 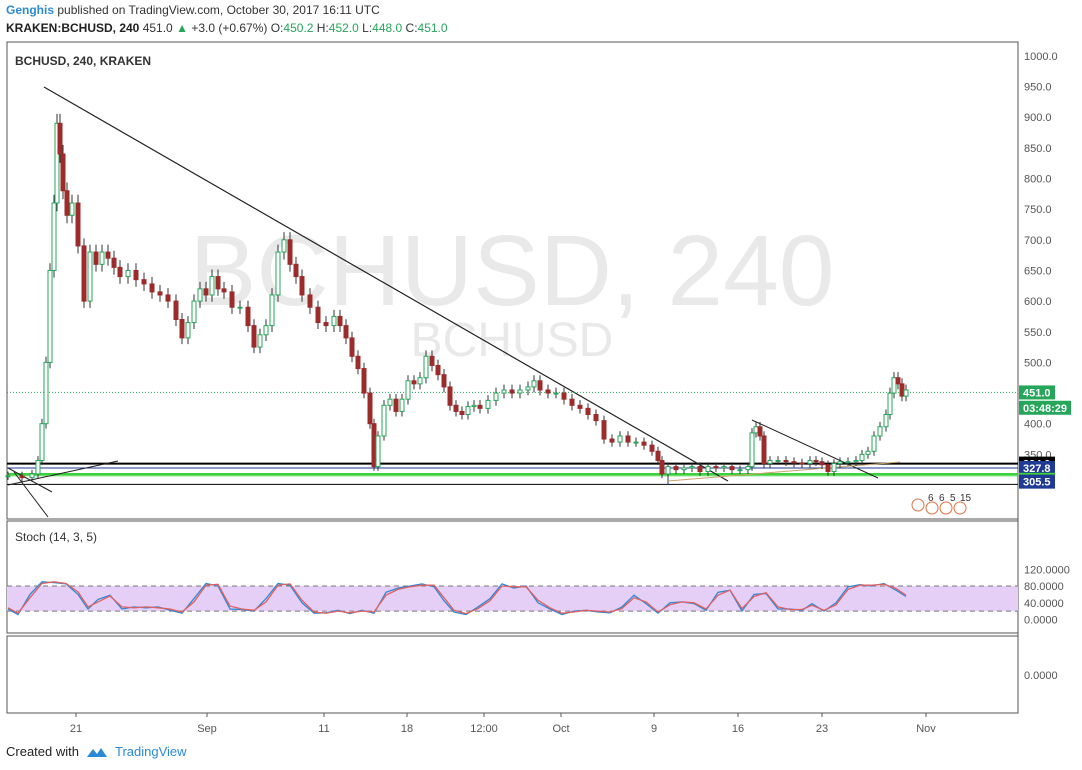 I want to click on stoch-pane-label: Stoch (14, 3, 5), so click(x=56, y=537).